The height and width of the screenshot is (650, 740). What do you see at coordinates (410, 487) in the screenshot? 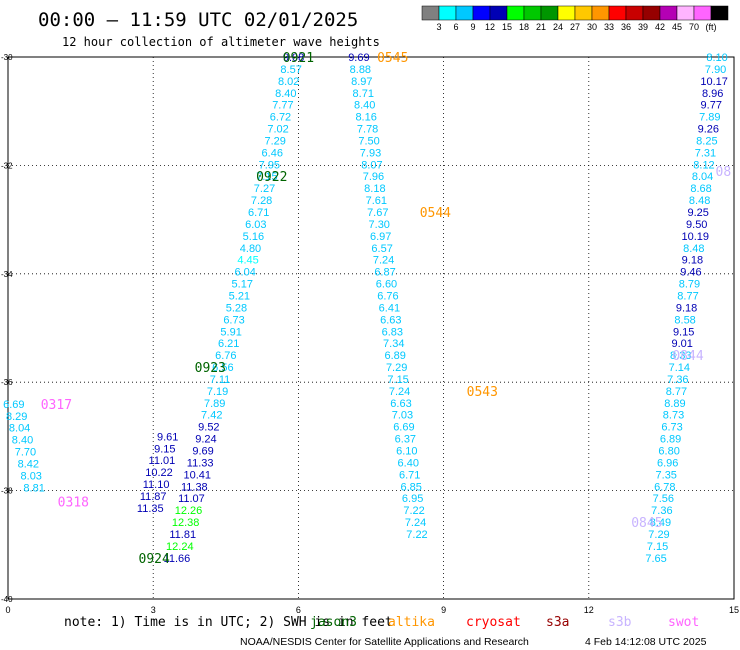
I see `swh-value-label: 6.85` at bounding box center [410, 487].